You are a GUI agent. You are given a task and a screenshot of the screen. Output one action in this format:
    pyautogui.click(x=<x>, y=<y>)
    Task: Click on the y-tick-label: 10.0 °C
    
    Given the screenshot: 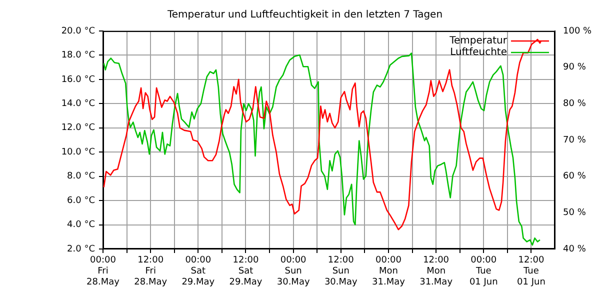 What is the action you would take?
    pyautogui.click(x=78, y=152)
    